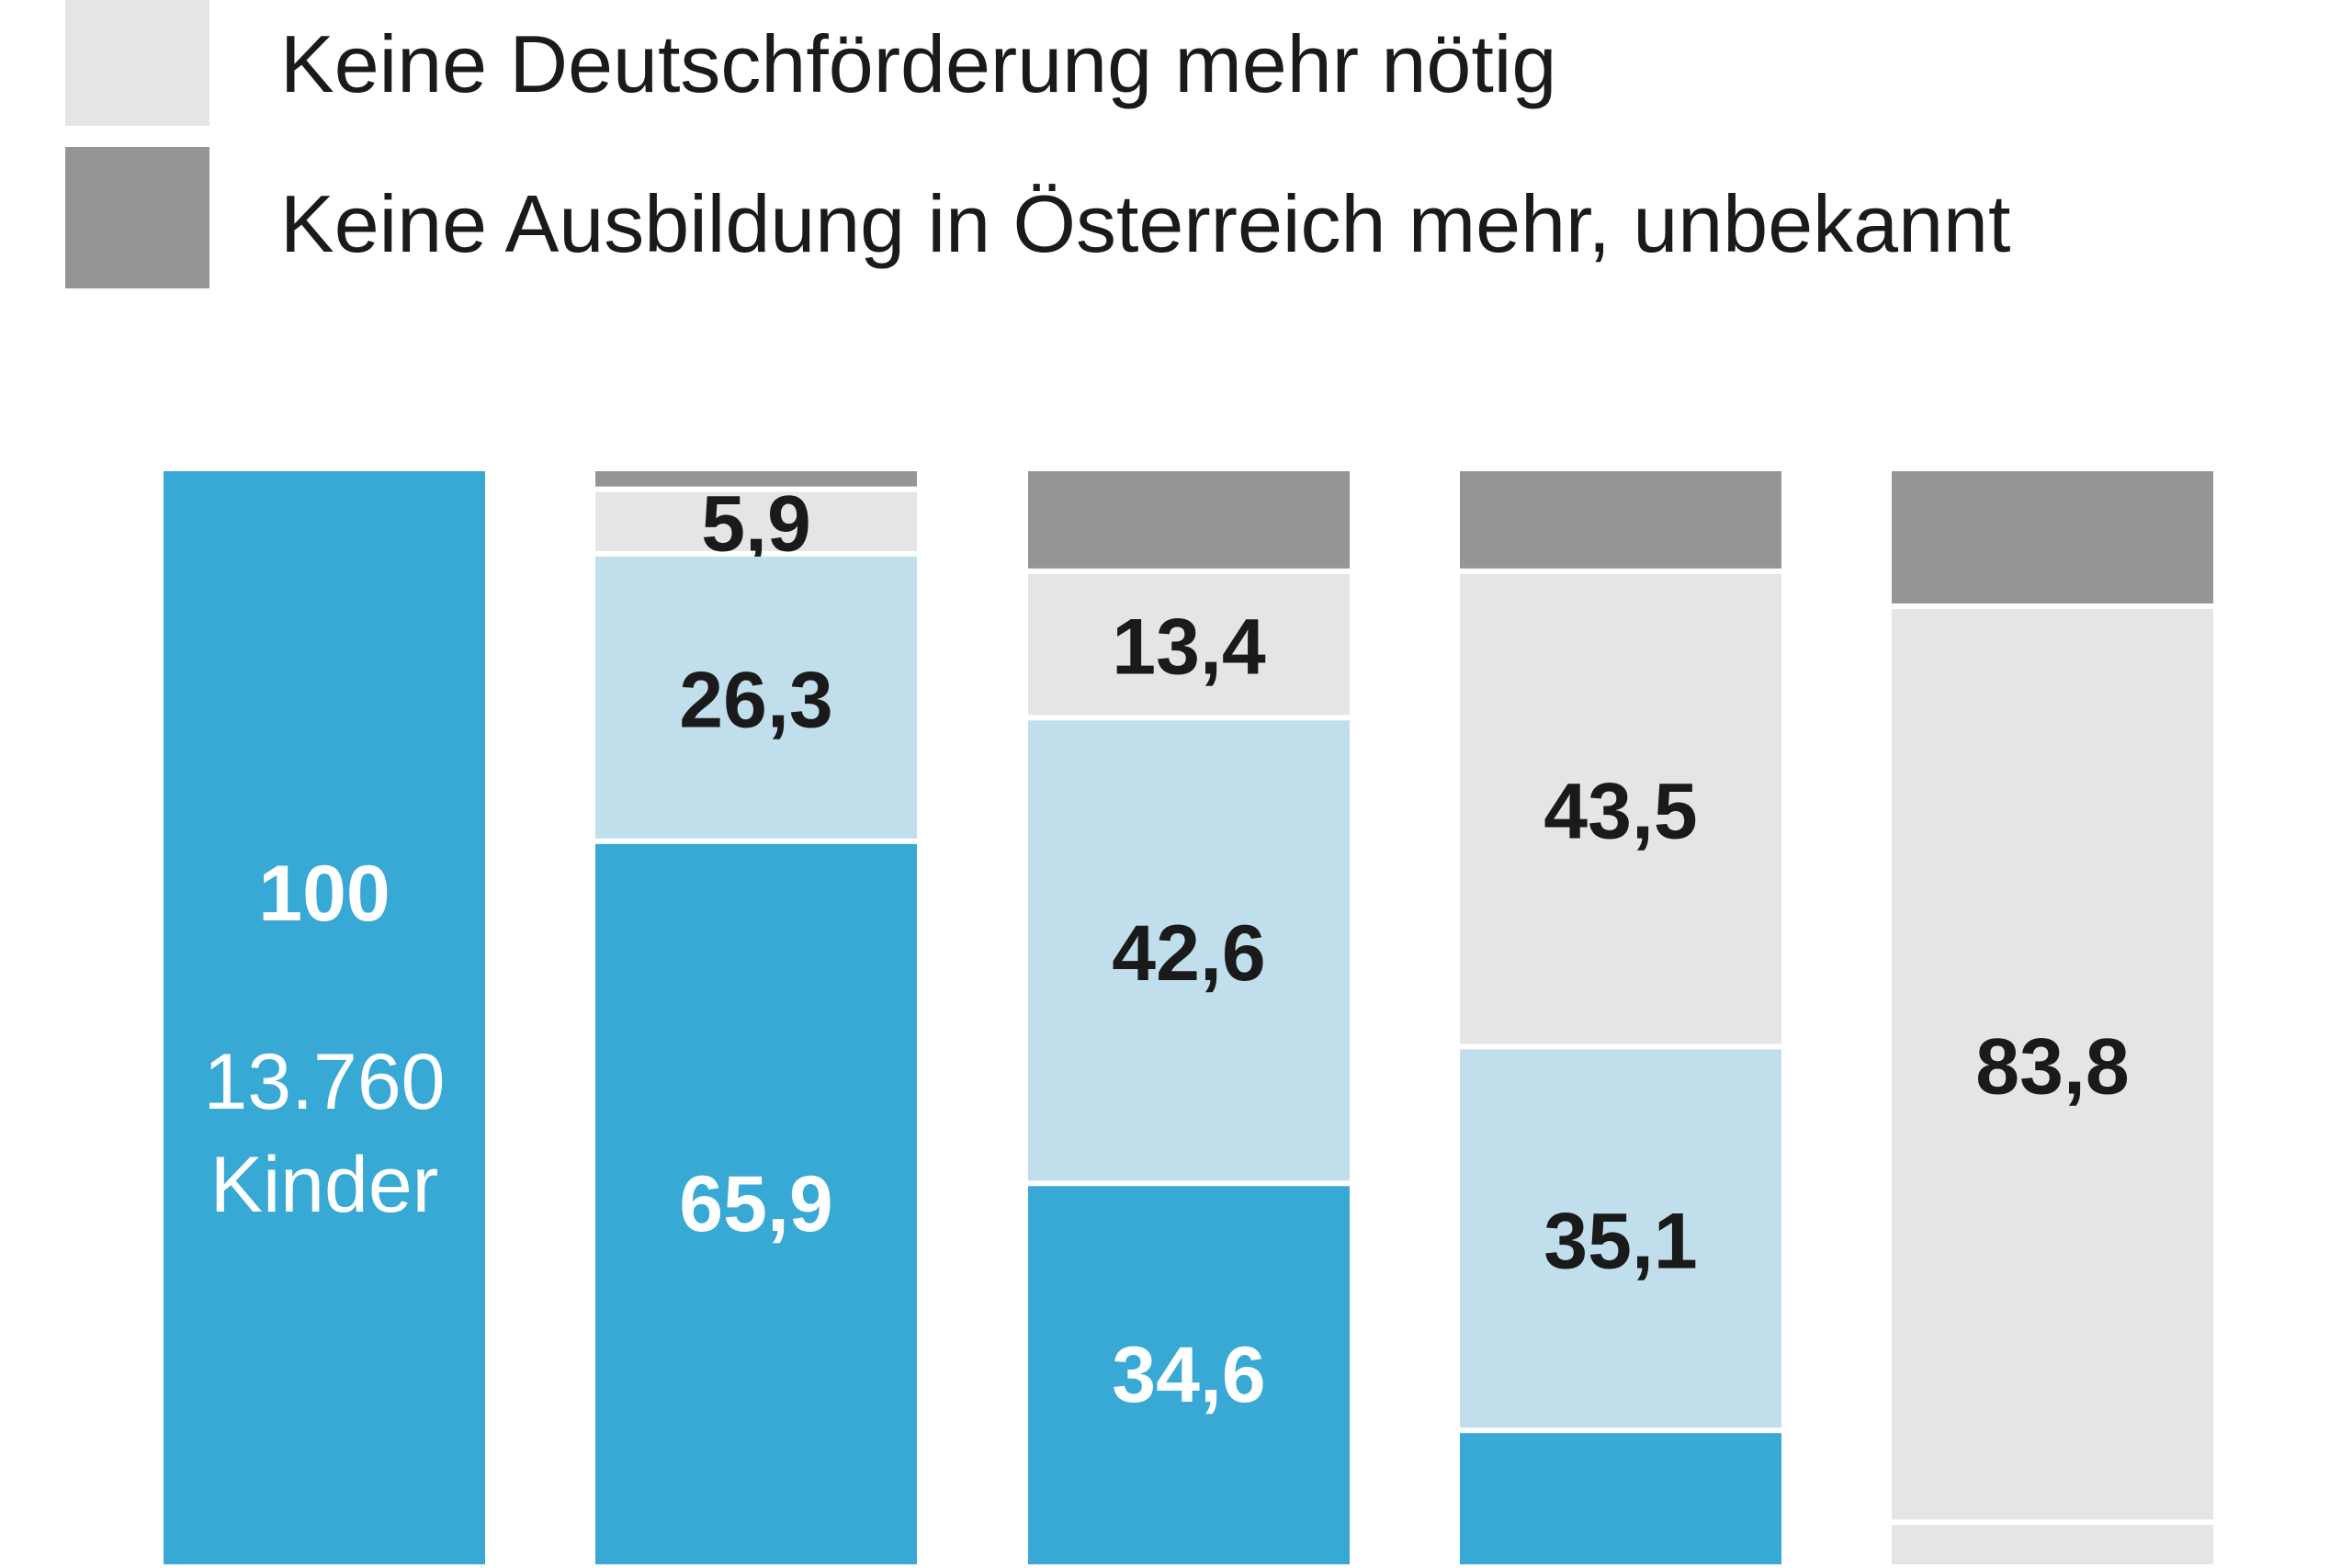 This screenshot has height=1568, width=2352. Describe the element at coordinates (1189, 648) in the screenshot. I see `data-label: 13,4` at that location.